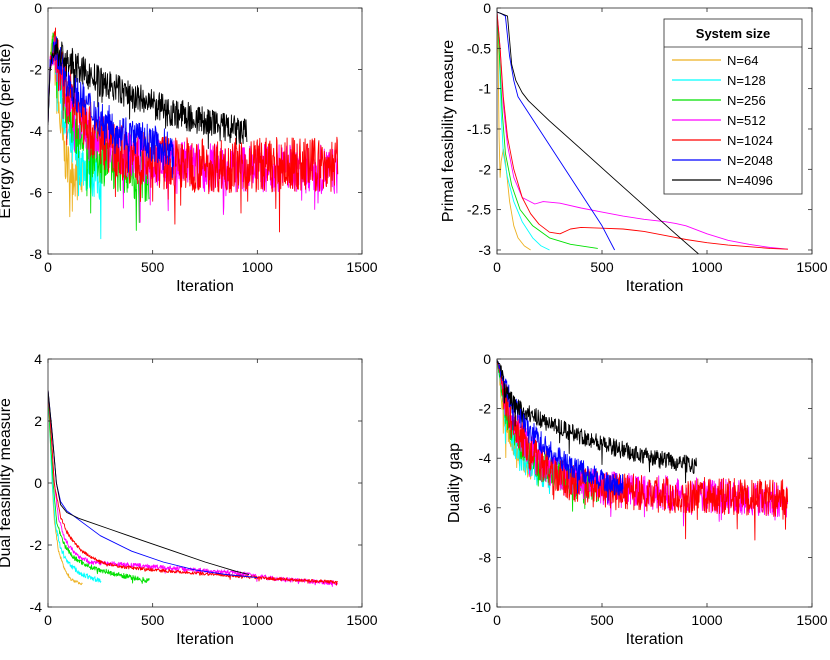  I want to click on y-tick-label: -10, so click(481, 607).